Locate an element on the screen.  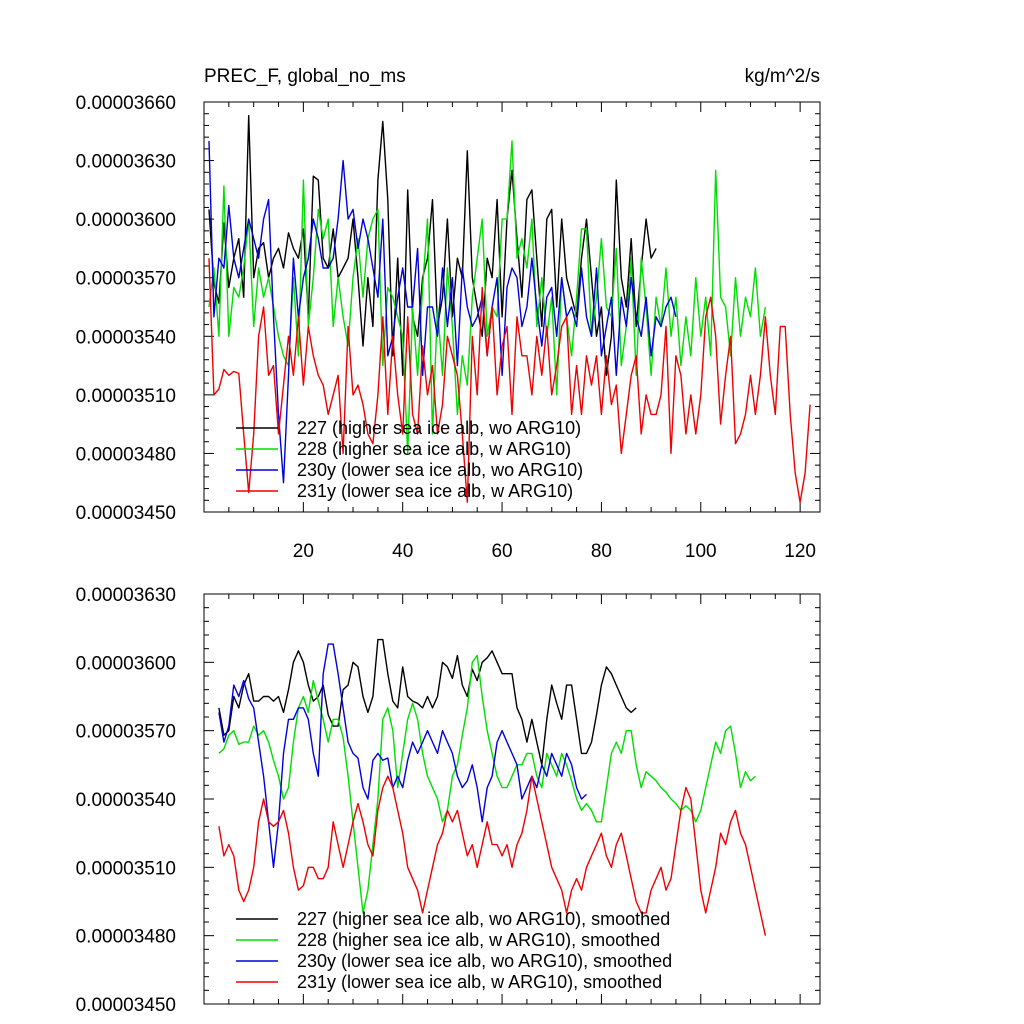
legend-label-227: 227 (higher sea ice alb, wo ARG10) is located at coordinates (439, 428).